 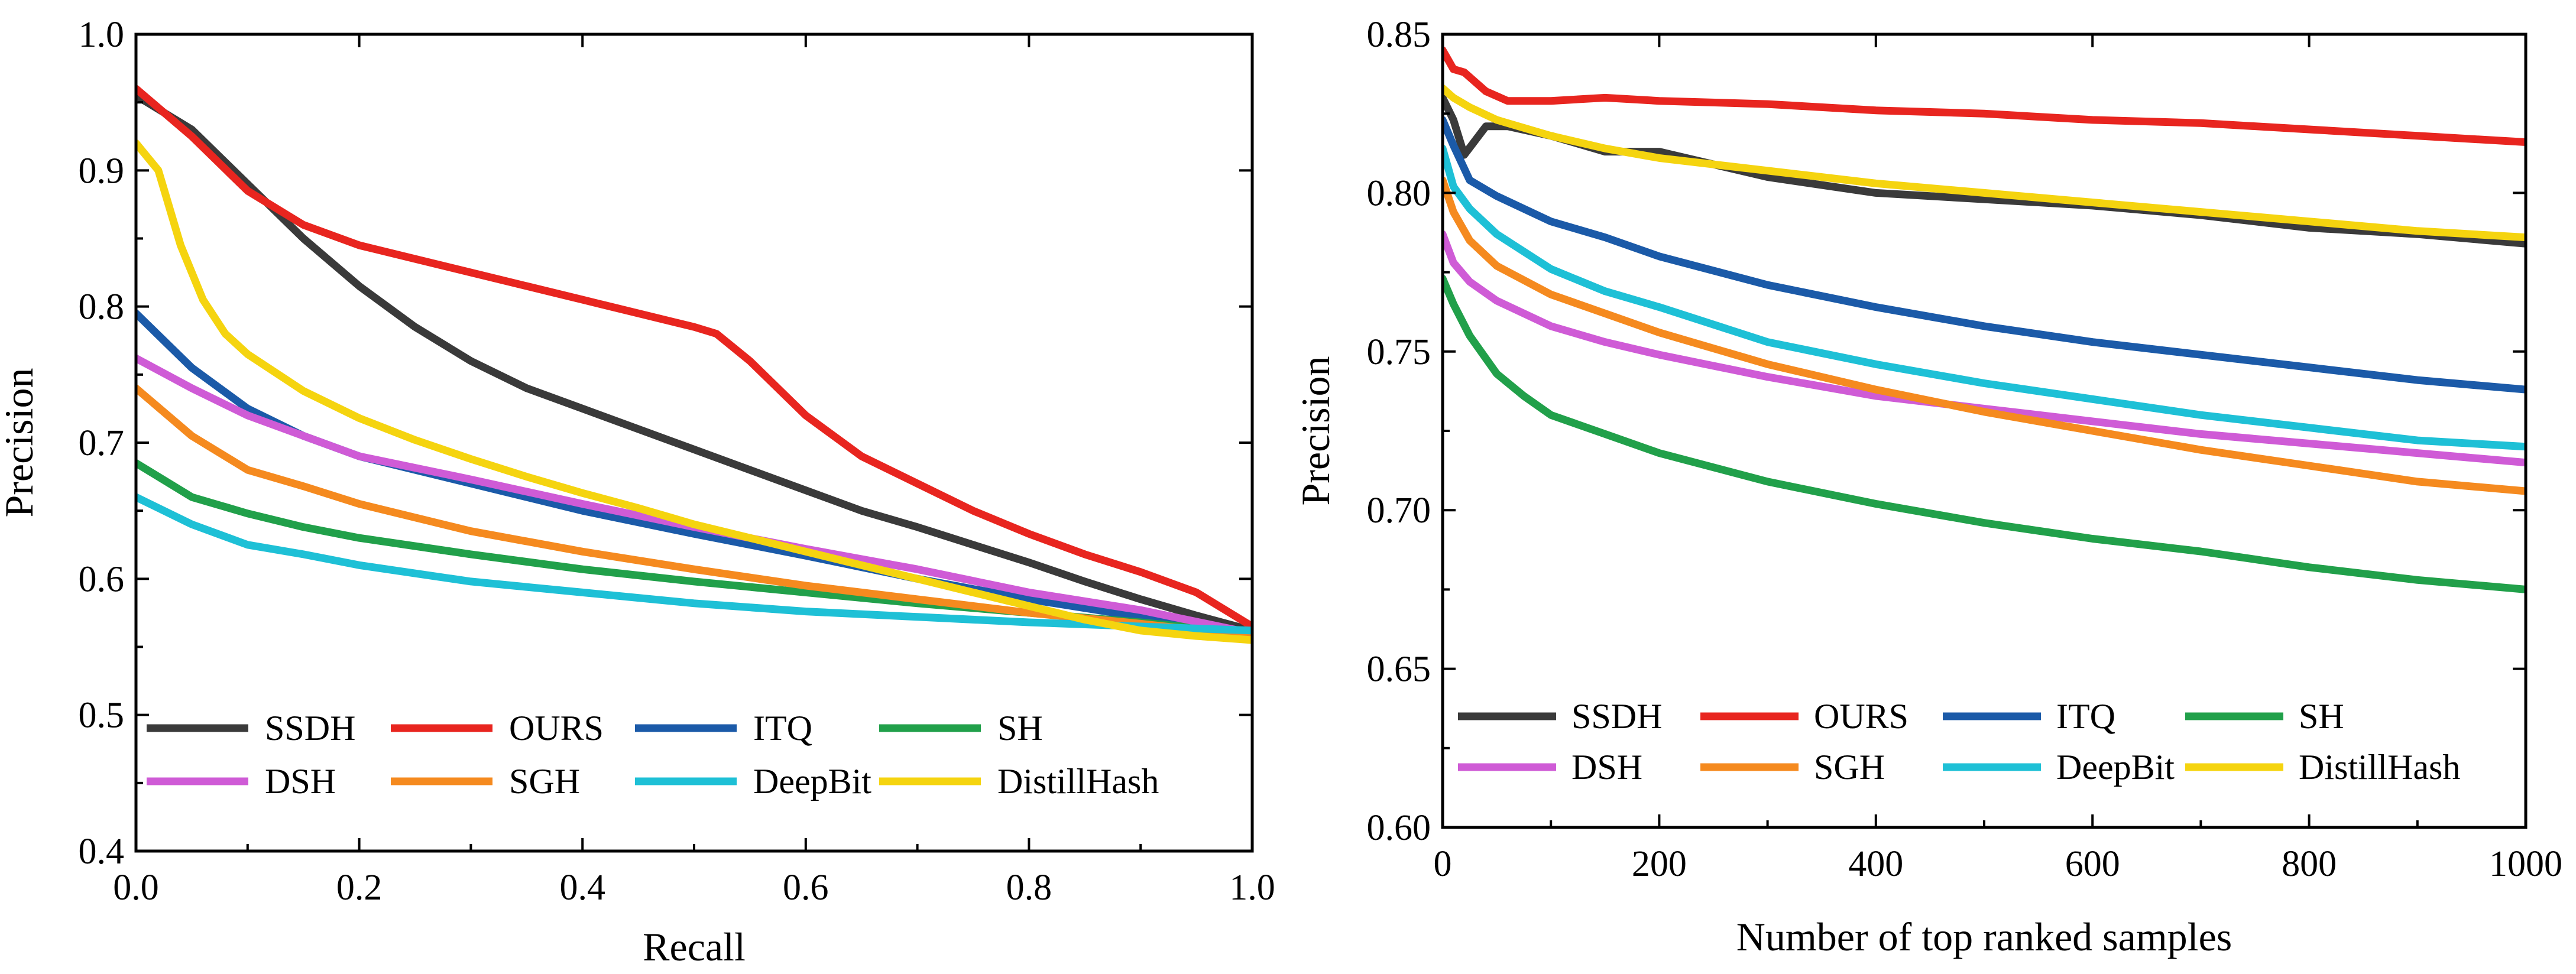 What do you see at coordinates (1399, 828) in the screenshot?
I see `y-tick-label: 0.60` at bounding box center [1399, 828].